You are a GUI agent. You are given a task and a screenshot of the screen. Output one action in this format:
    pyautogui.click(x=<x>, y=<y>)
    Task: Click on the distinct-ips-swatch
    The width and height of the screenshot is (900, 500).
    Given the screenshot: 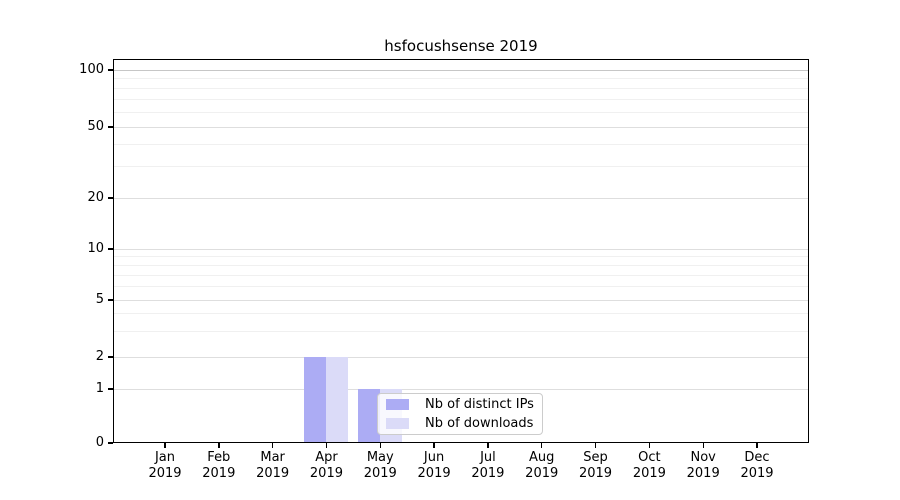 What is the action you would take?
    pyautogui.click(x=397, y=404)
    